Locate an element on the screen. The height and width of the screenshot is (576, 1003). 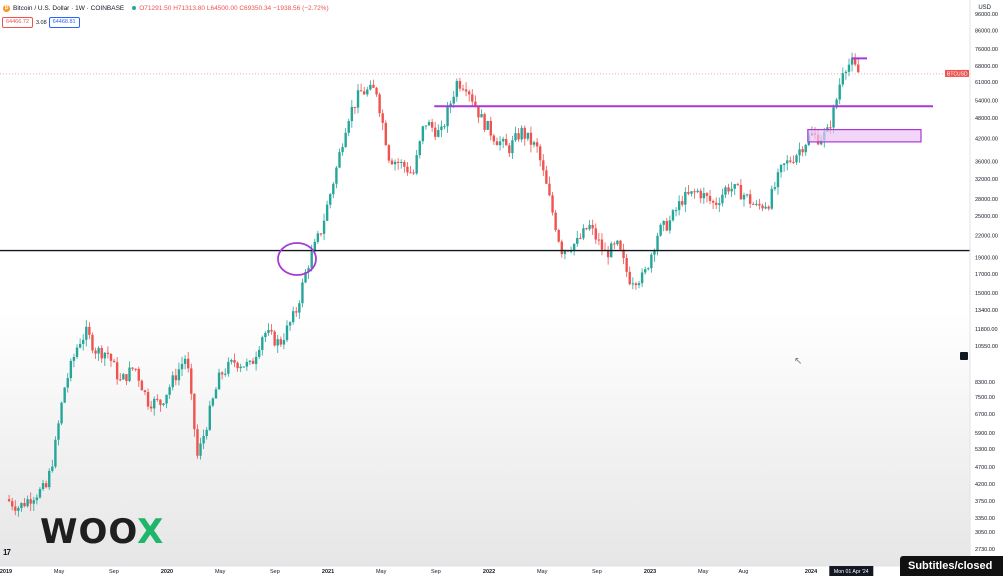
highlight-circle is located at coordinates (297, 259).